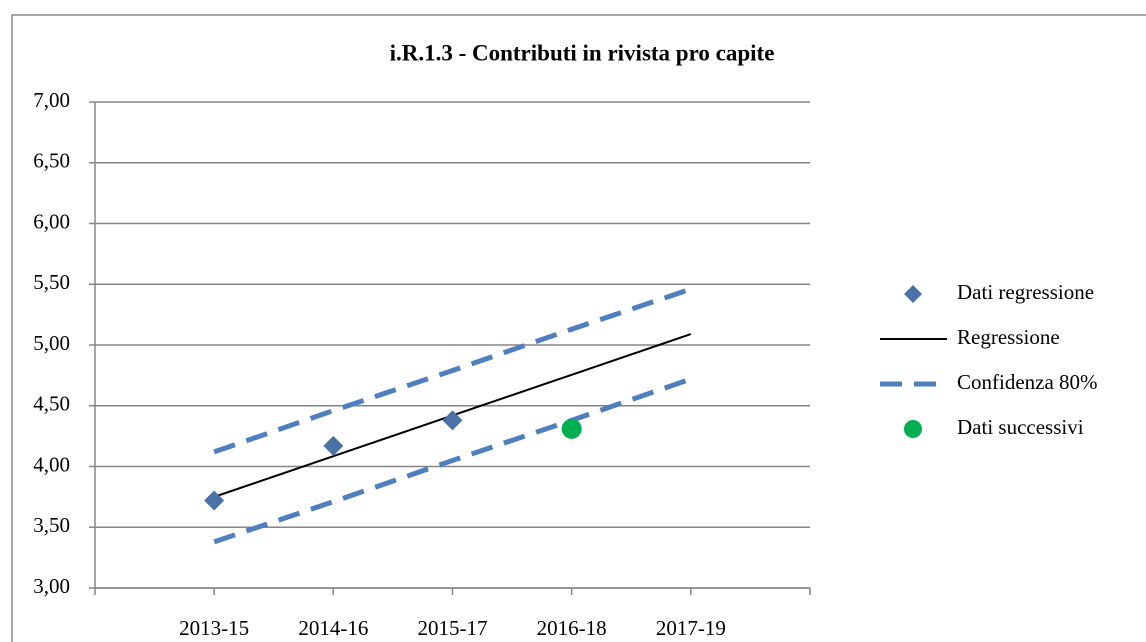 The image size is (1146, 642). I want to click on x-tick-label: 2013-15, so click(214, 628).